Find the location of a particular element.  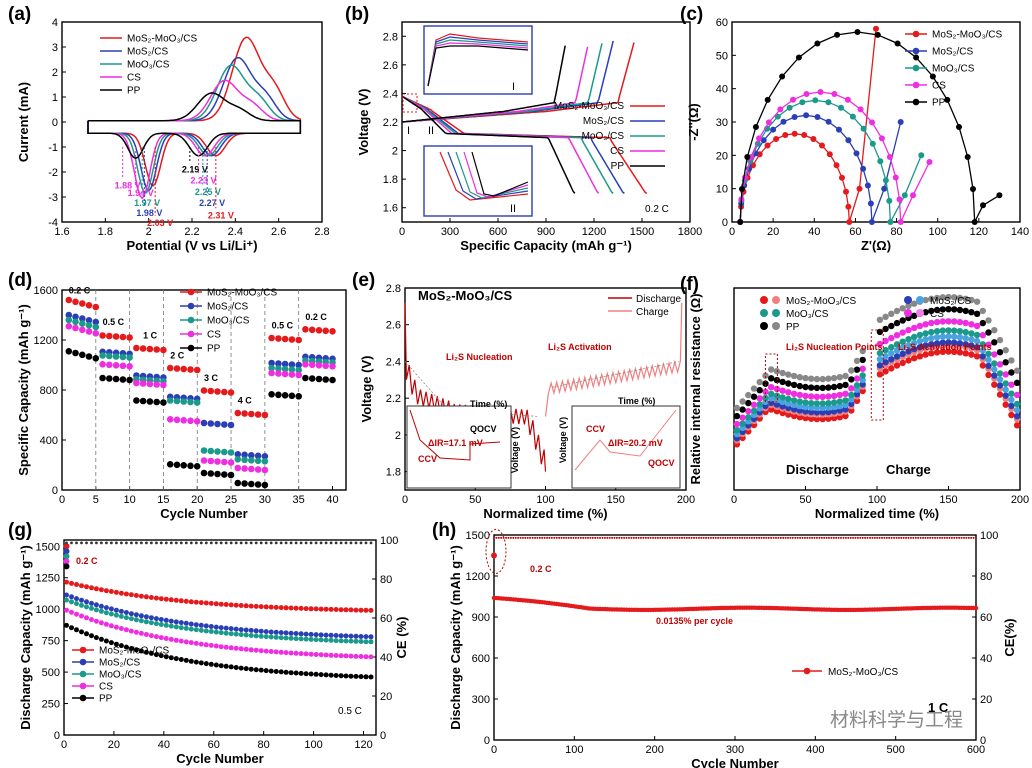

x-tick-label: 150 is located at coordinates (948, 500).